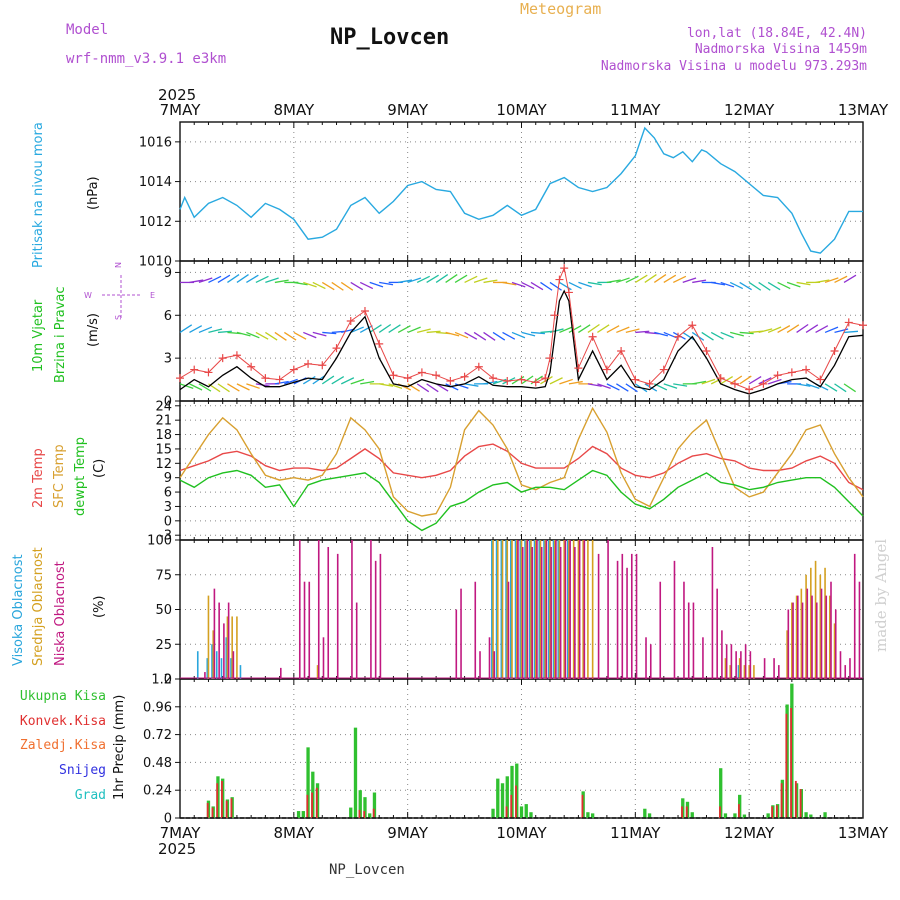 Image resolution: width=900 pixels, height=900 pixels. I want to click on x-tick-label-bottom: 10MAY, so click(521, 833).